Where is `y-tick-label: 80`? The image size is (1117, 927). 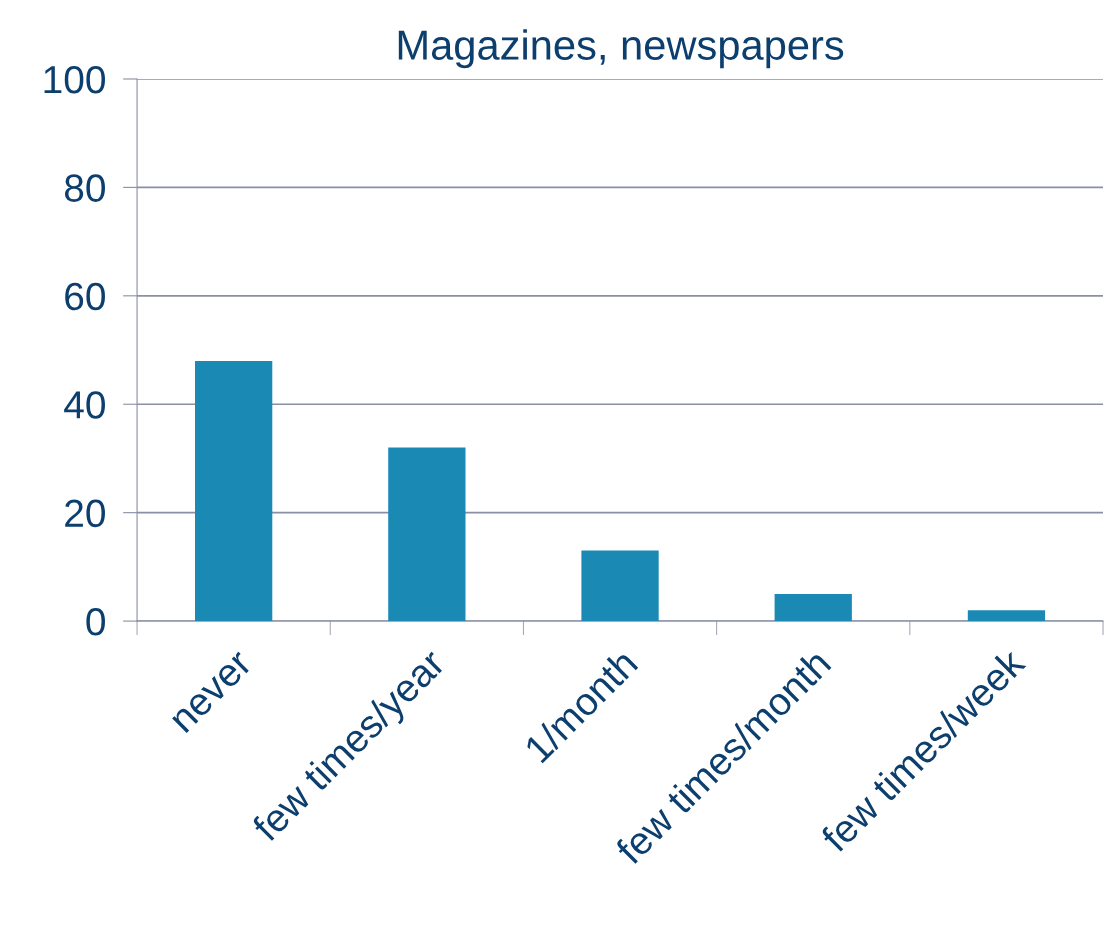
y-tick-label: 80 is located at coordinates (84, 188).